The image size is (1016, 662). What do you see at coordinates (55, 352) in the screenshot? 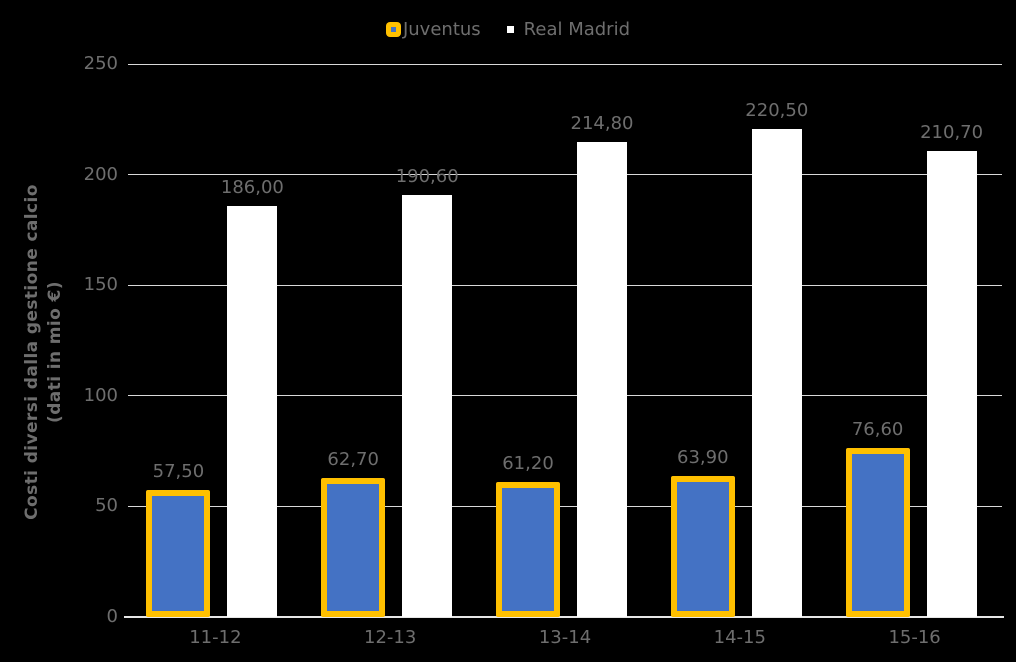
I see `y-axis-title-line2: (dati in mio €)` at bounding box center [55, 352].